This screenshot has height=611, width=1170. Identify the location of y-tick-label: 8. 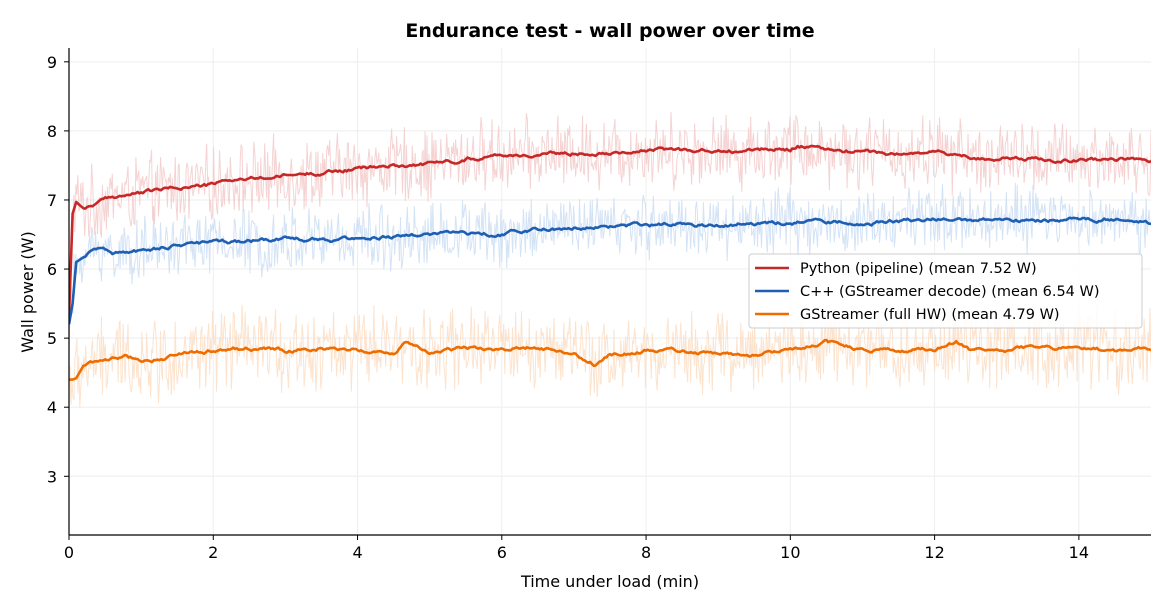
(52, 131).